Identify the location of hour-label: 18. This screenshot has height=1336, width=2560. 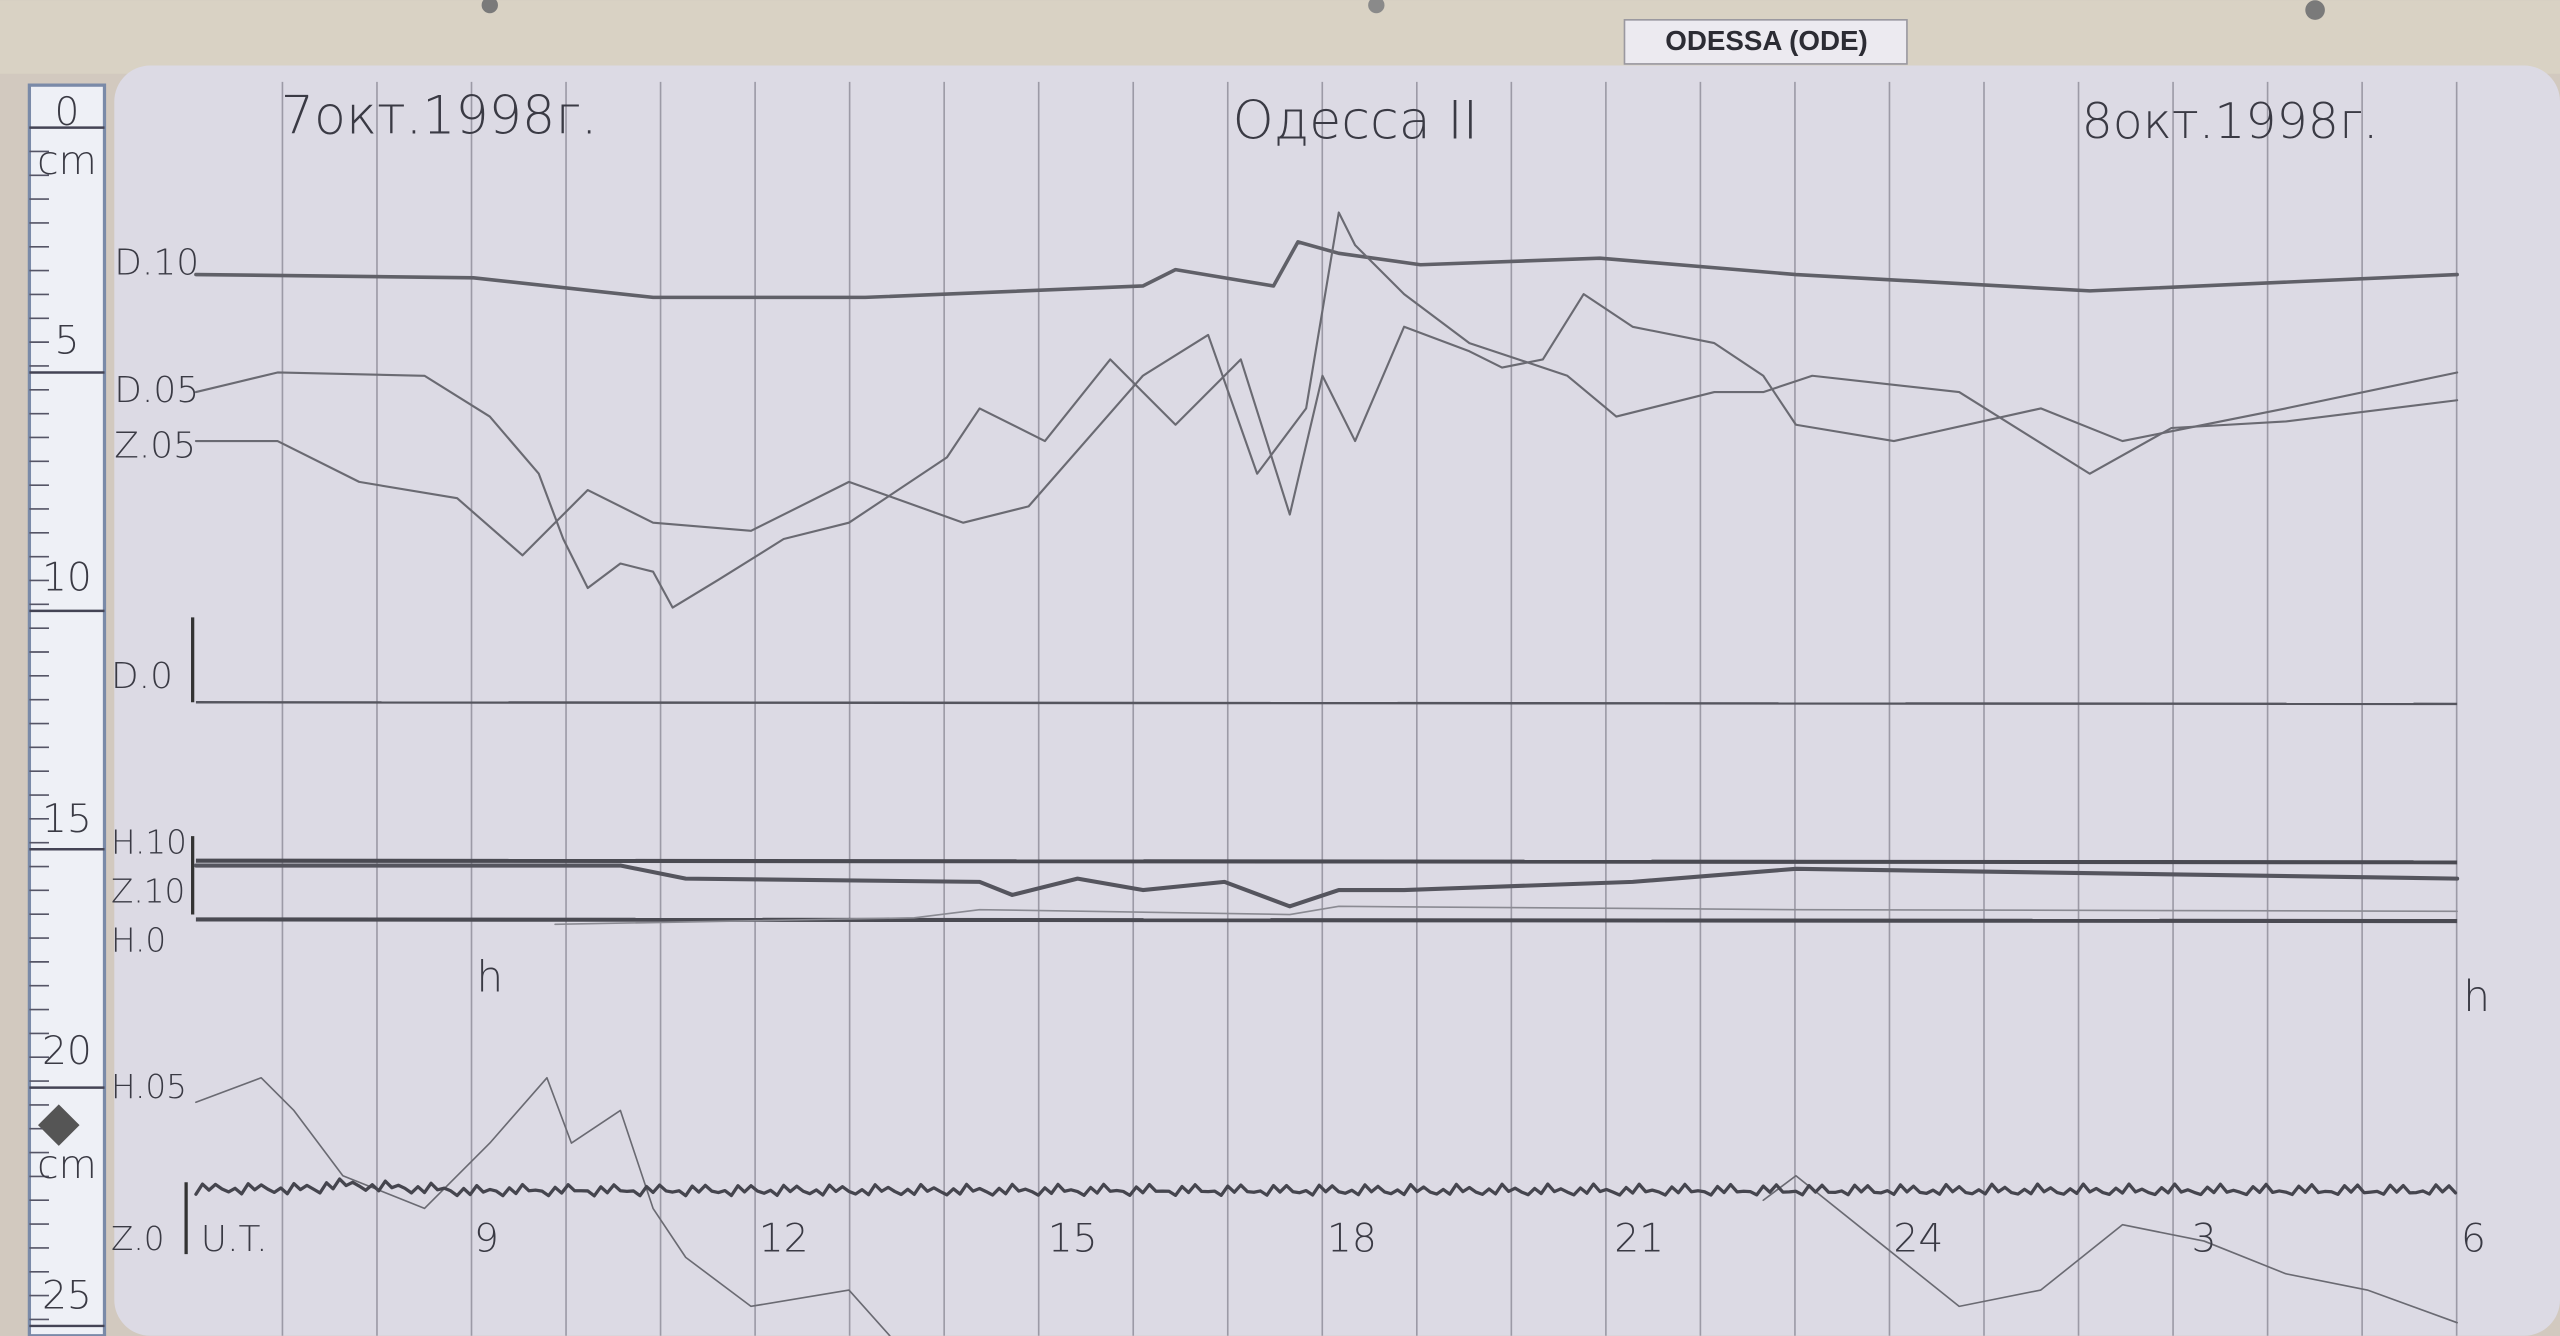
(1352, 1239).